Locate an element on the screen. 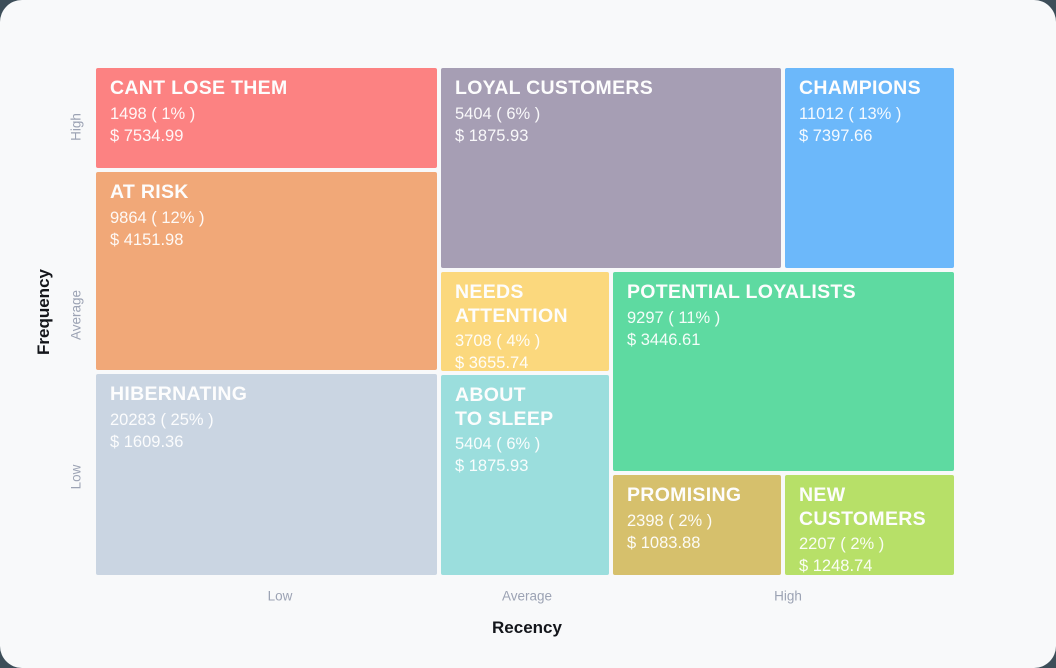 The width and height of the screenshot is (1056, 668). segment-monetary: $ 3446.61 is located at coordinates (664, 339).